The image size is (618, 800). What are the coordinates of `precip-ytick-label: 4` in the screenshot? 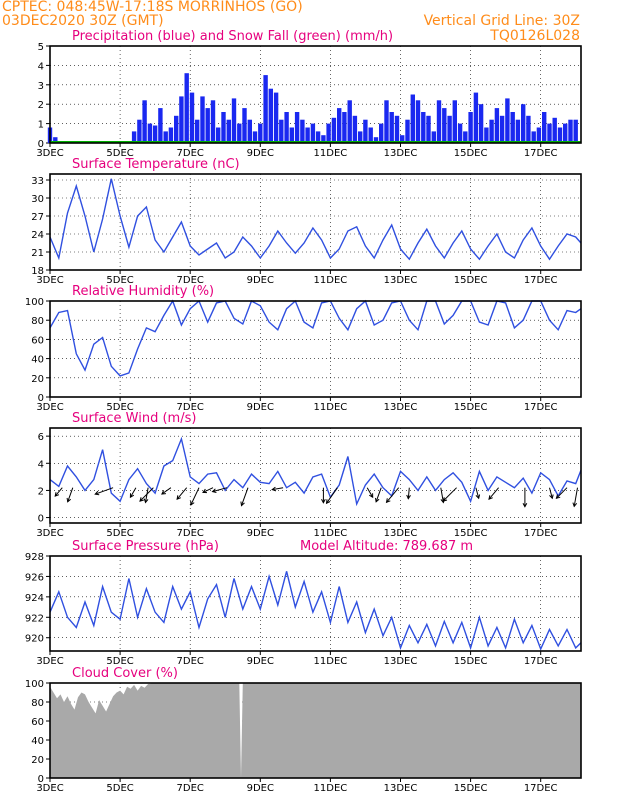 It's located at (41, 66).